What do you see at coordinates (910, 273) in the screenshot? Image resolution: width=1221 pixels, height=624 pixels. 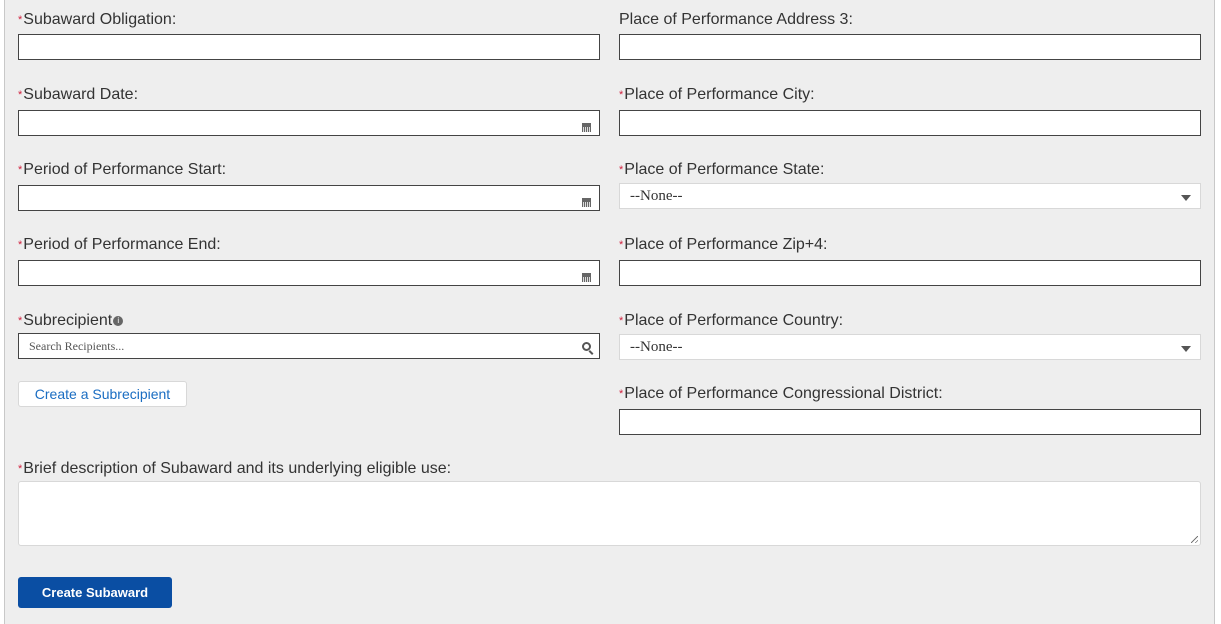 I see `zip-input` at bounding box center [910, 273].